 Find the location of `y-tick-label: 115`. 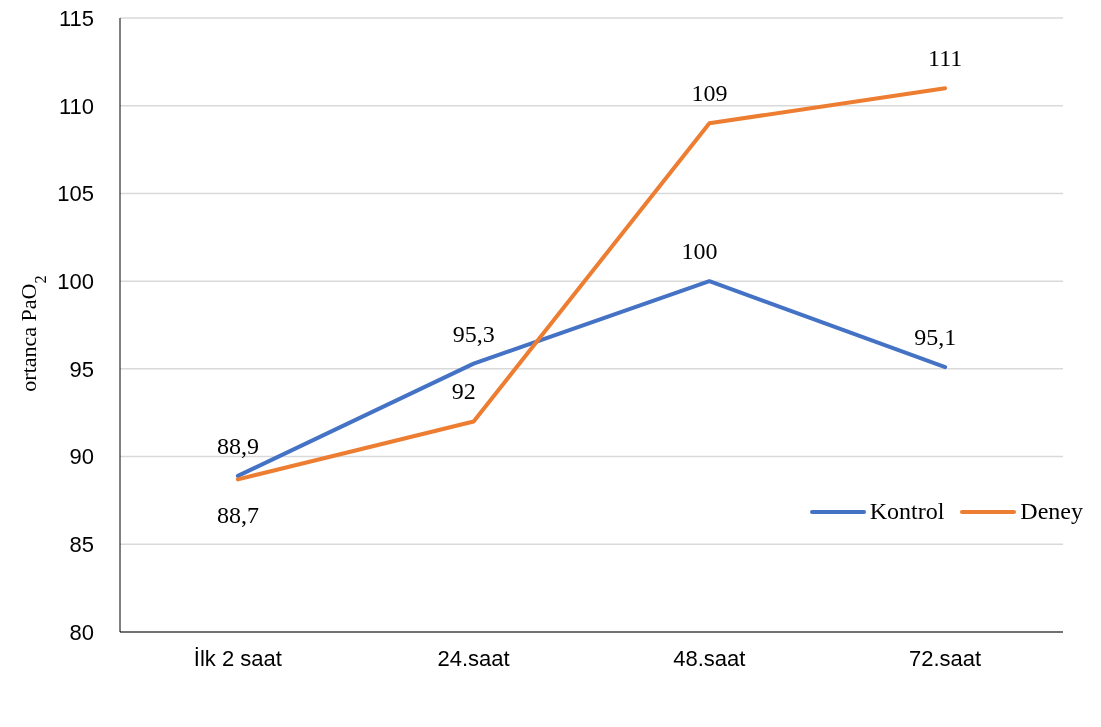

y-tick-label: 115 is located at coordinates (76, 18).